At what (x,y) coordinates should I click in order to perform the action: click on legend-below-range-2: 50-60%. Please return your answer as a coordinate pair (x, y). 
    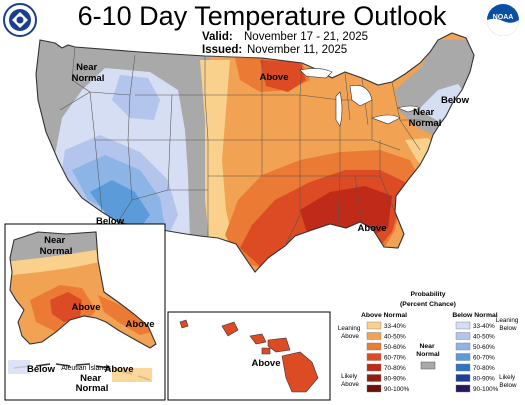
    Looking at the image, I should click on (484, 347).